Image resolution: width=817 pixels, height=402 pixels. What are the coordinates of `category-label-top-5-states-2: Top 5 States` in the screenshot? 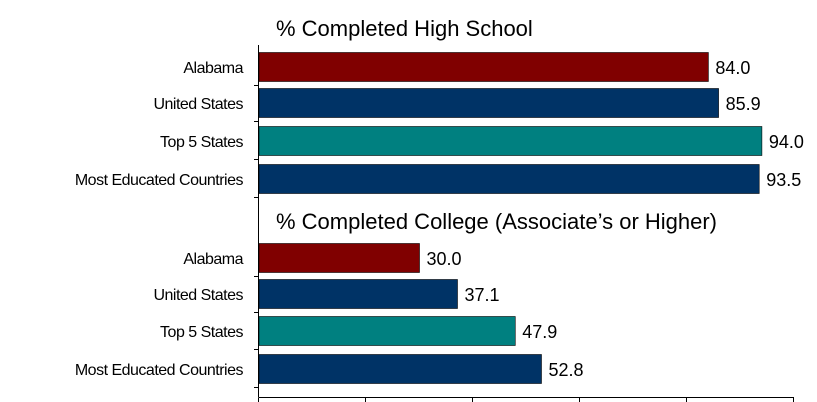 It's located at (201, 332).